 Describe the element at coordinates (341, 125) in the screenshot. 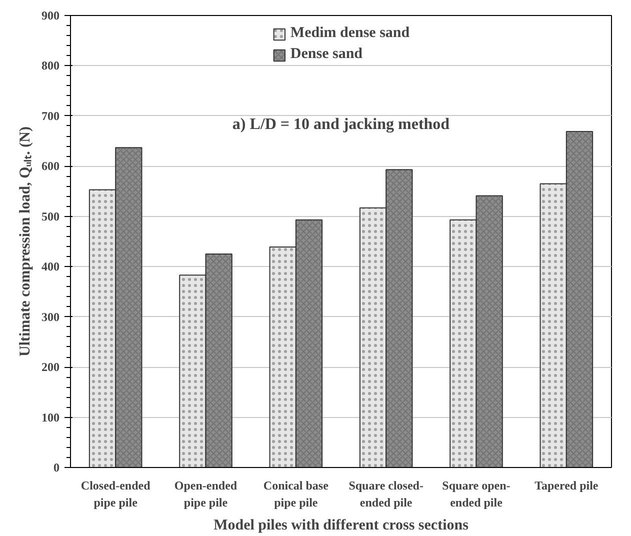

I see `annotation: a) L/D = 10 and jacking method` at that location.